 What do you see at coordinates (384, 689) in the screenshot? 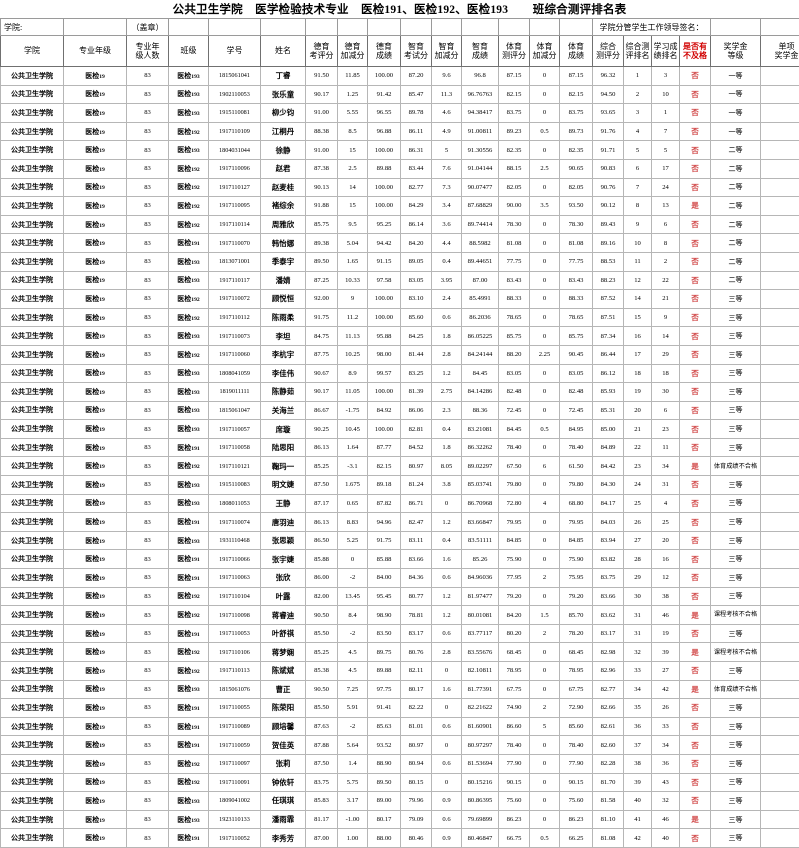
I see `cell-moral_sc: 97.75` at bounding box center [384, 689].